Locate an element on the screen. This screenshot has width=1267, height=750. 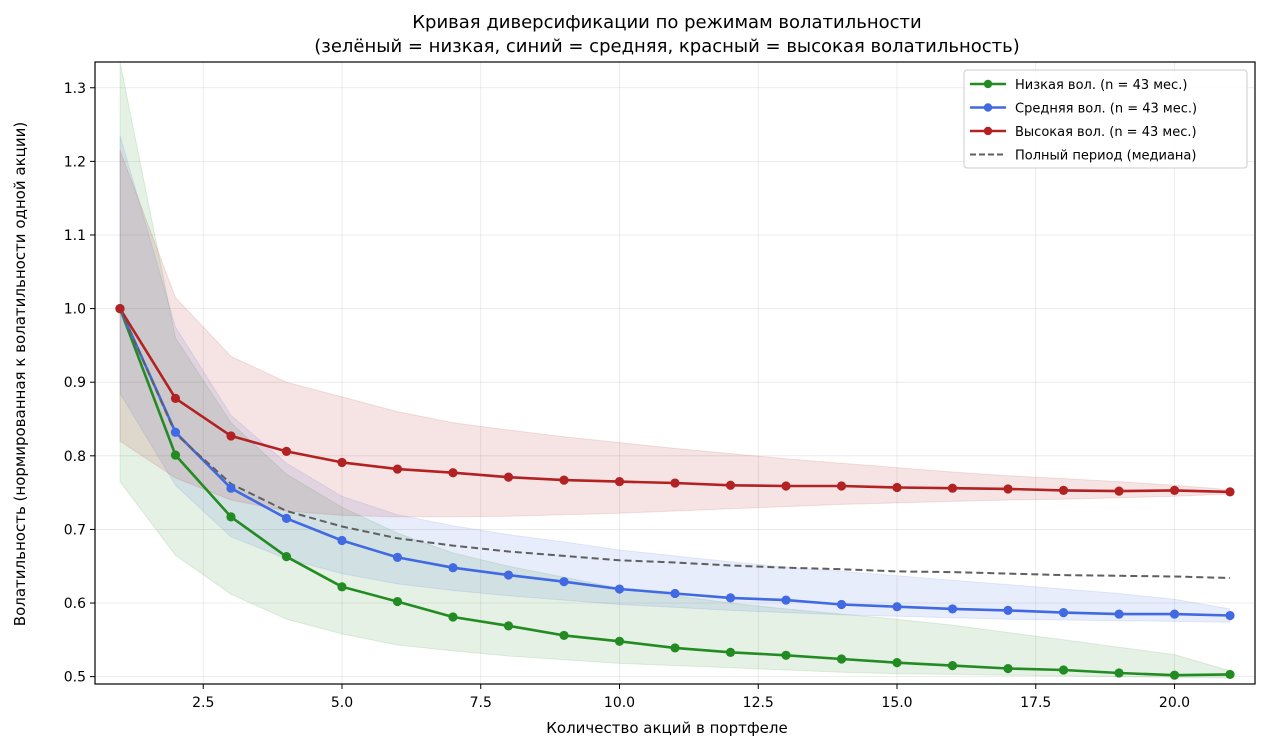
y-tick-label: 0.7 is located at coordinates (75, 530).